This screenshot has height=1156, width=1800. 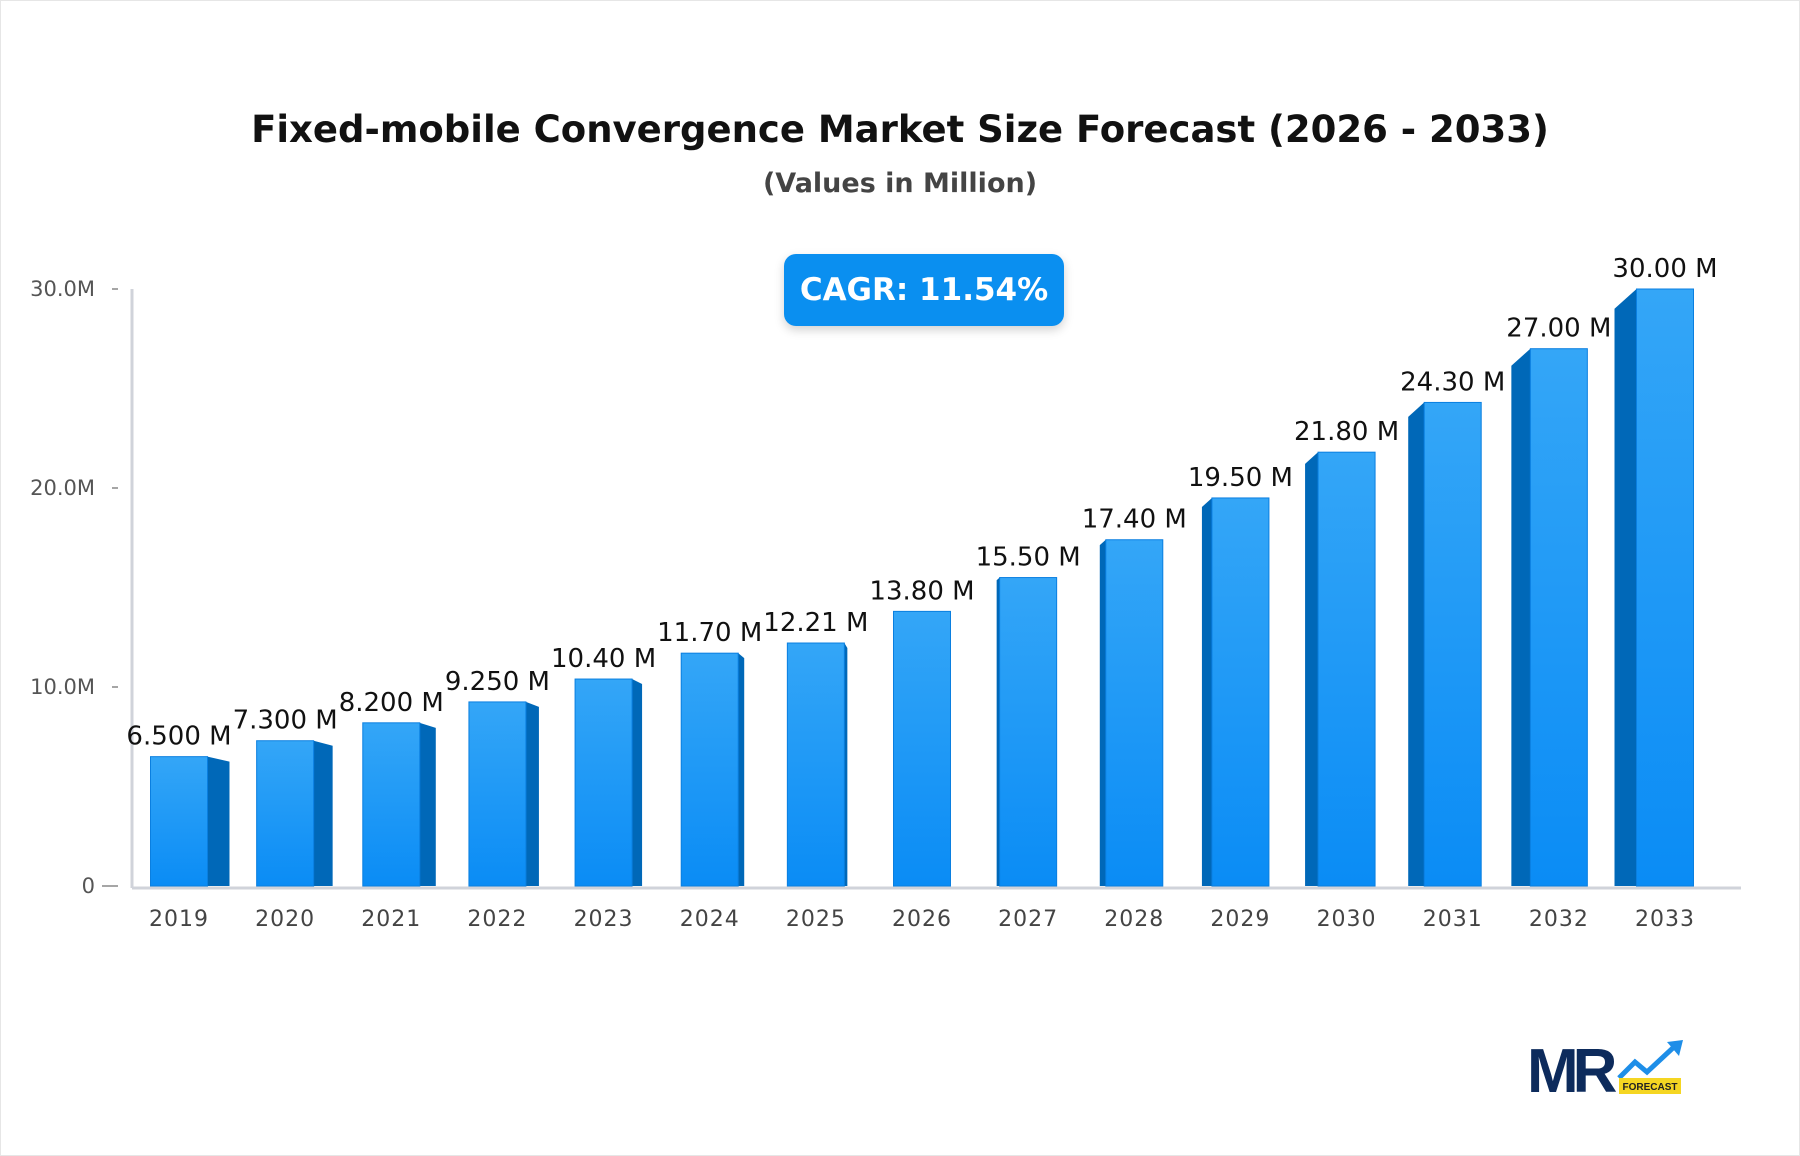 What do you see at coordinates (391, 919) in the screenshot?
I see `x-tick-label: 2021` at bounding box center [391, 919].